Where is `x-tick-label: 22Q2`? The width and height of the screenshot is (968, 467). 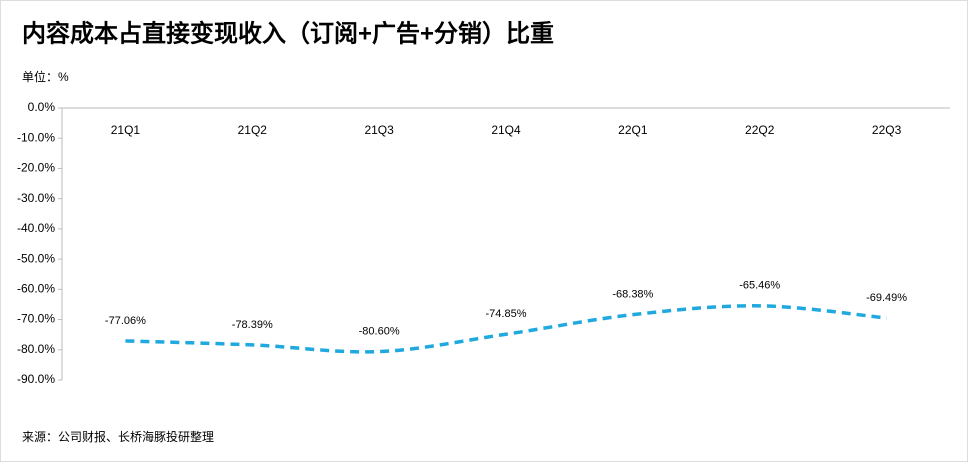
x-tick-label: 22Q2 is located at coordinates (760, 130).